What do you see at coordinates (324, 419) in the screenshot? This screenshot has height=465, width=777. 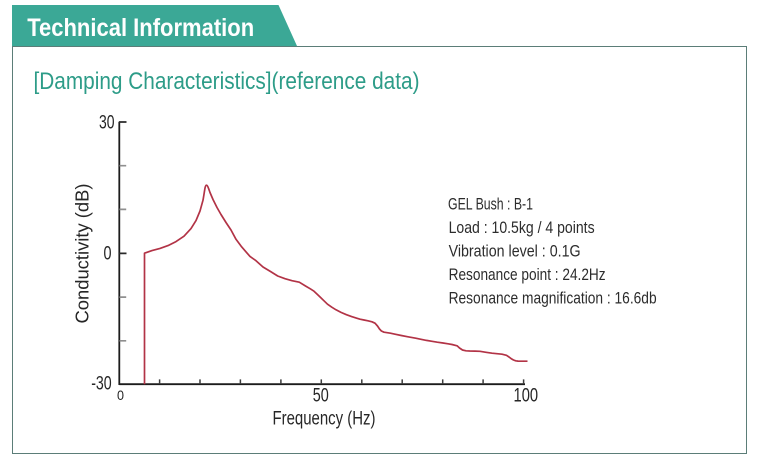 I see `svg-text: Frequency (Hz)` at bounding box center [324, 419].